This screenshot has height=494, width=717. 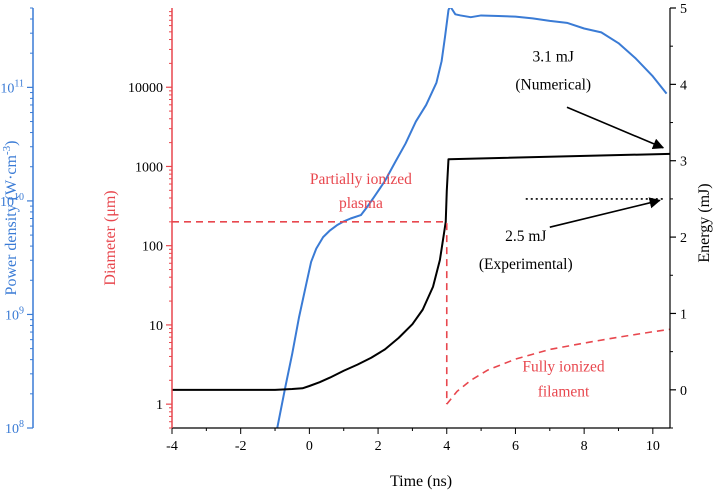 I want to click on x-tick-label: 10, so click(x=653, y=446).